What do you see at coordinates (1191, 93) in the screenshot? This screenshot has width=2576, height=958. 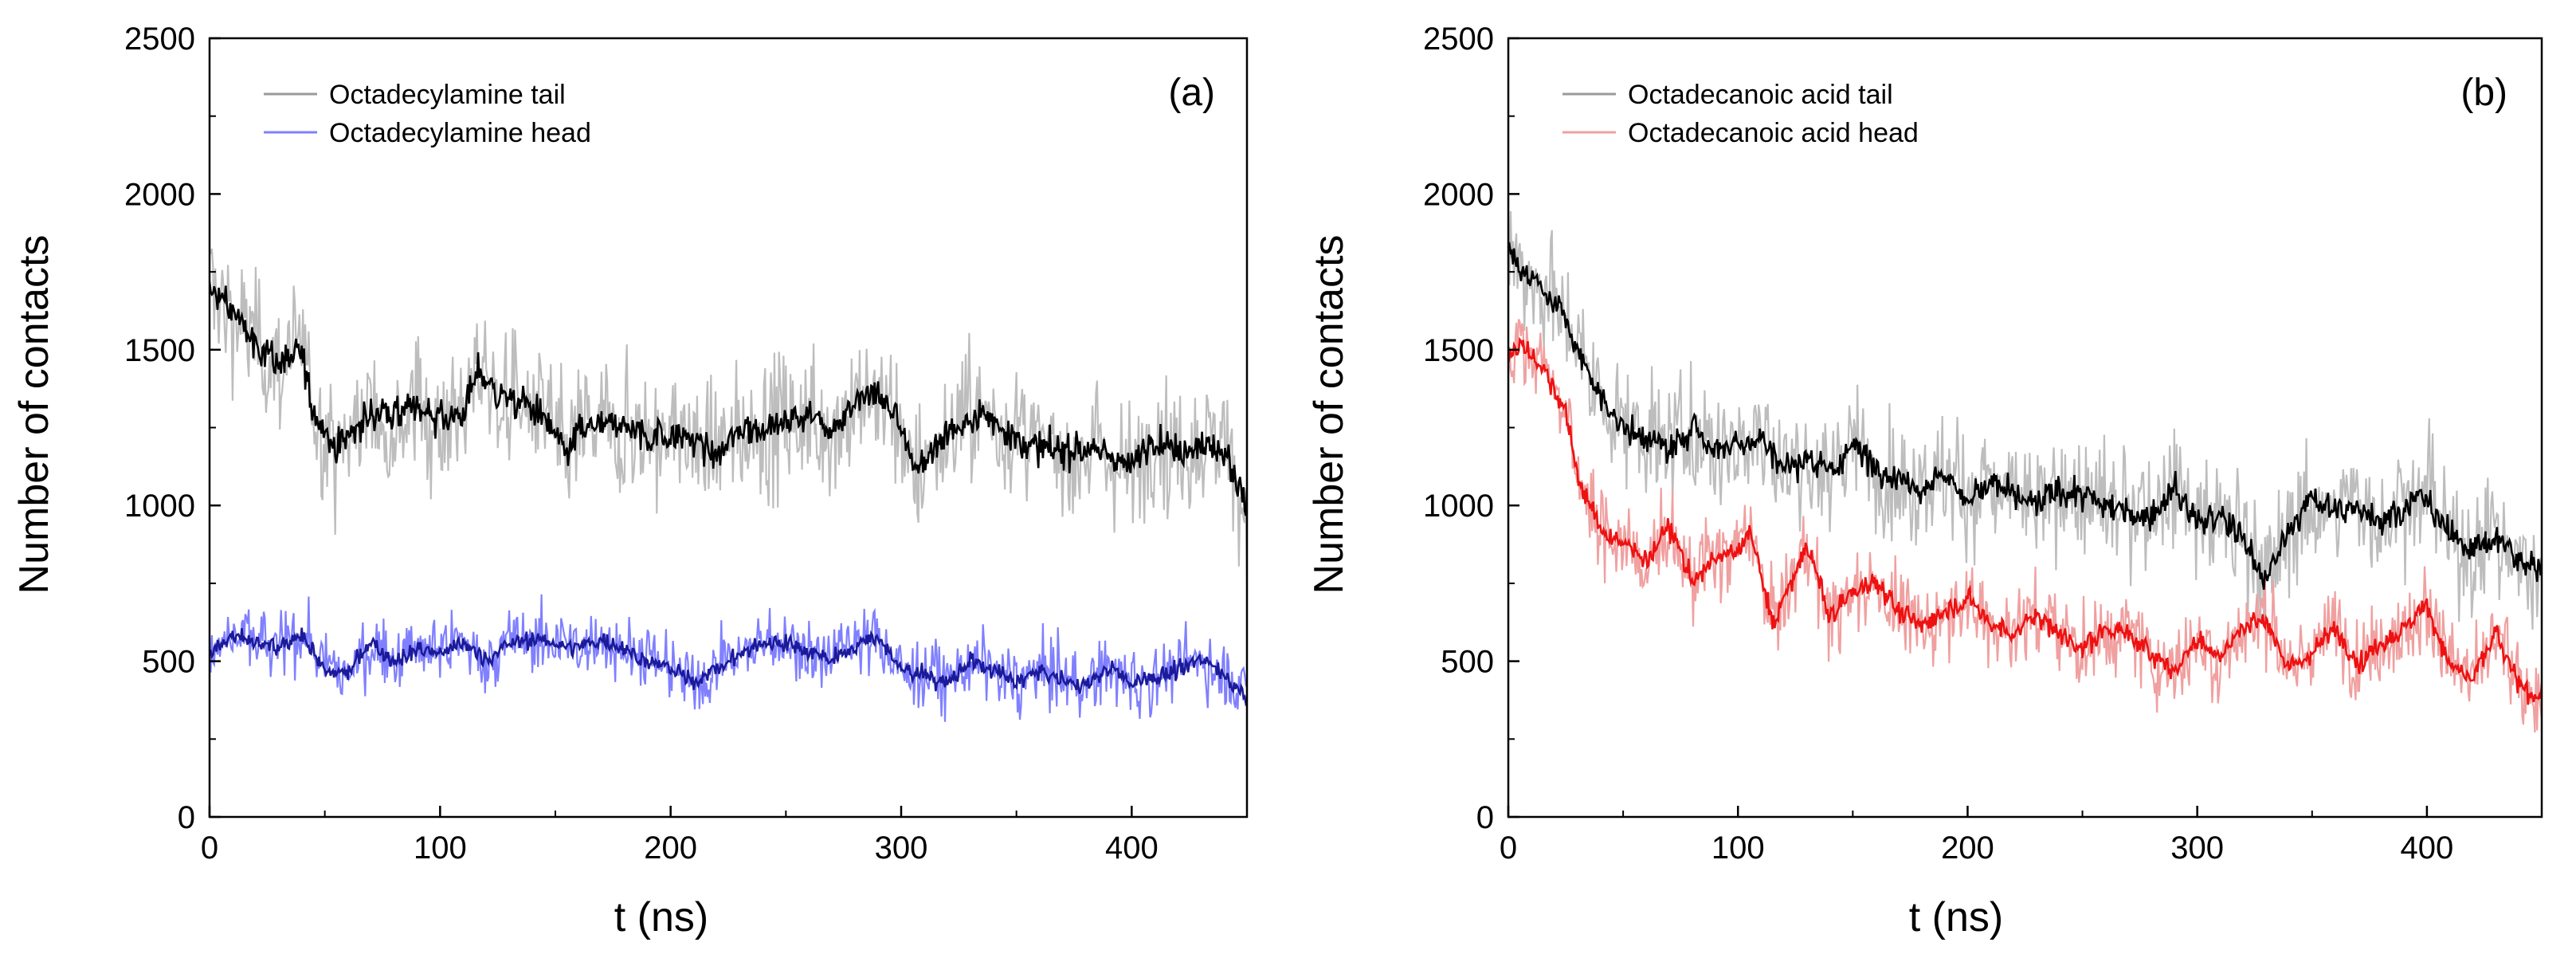 I see `panel-a-label: (a)` at bounding box center [1191, 93].